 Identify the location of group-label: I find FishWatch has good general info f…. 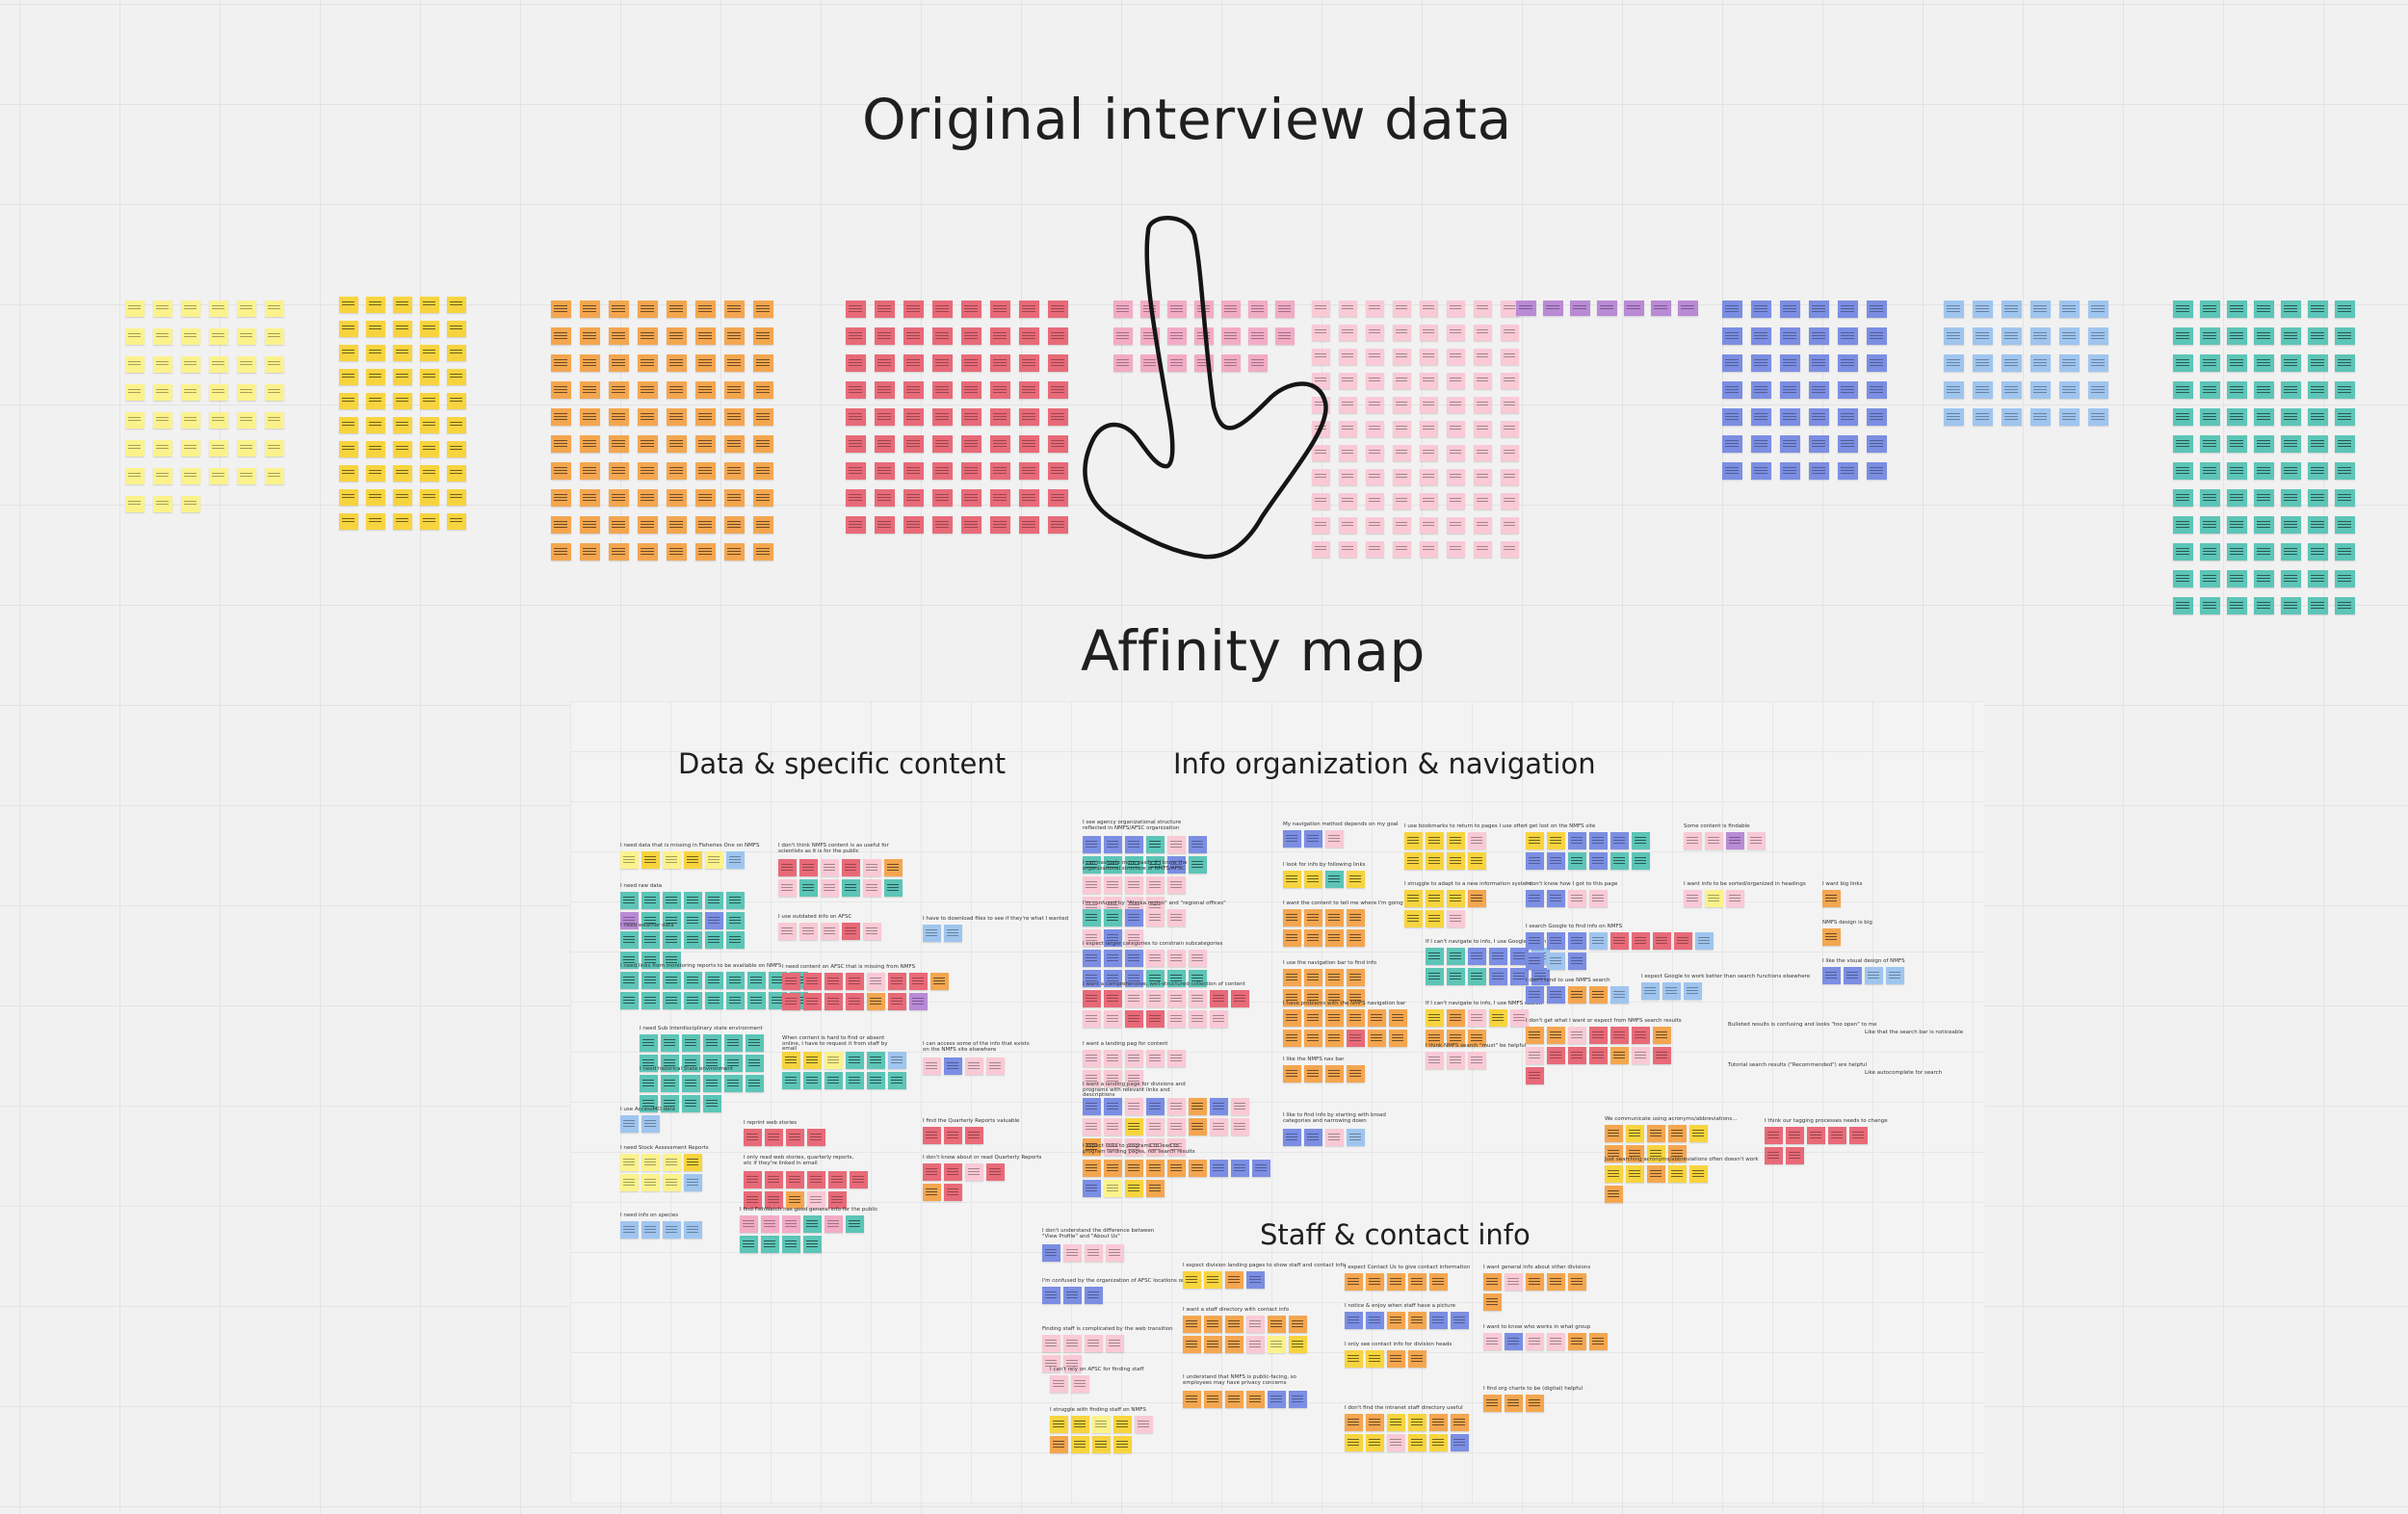
(809, 1210).